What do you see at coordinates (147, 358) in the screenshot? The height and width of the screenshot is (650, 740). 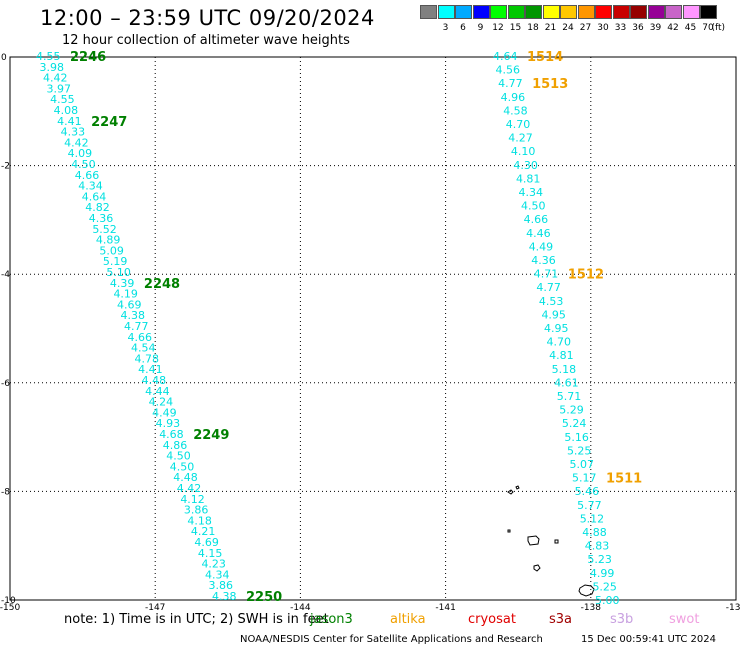 I see `wave-height-value: 4.78` at bounding box center [147, 358].